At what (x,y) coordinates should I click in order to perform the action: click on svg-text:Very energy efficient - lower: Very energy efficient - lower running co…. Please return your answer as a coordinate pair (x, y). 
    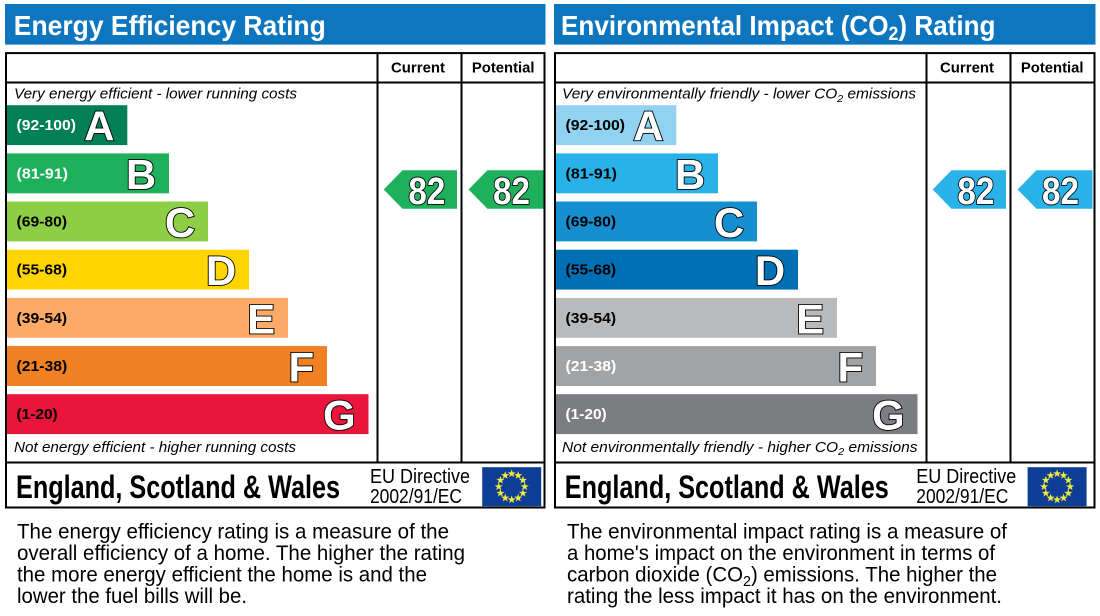
    Looking at the image, I should click on (155, 94).